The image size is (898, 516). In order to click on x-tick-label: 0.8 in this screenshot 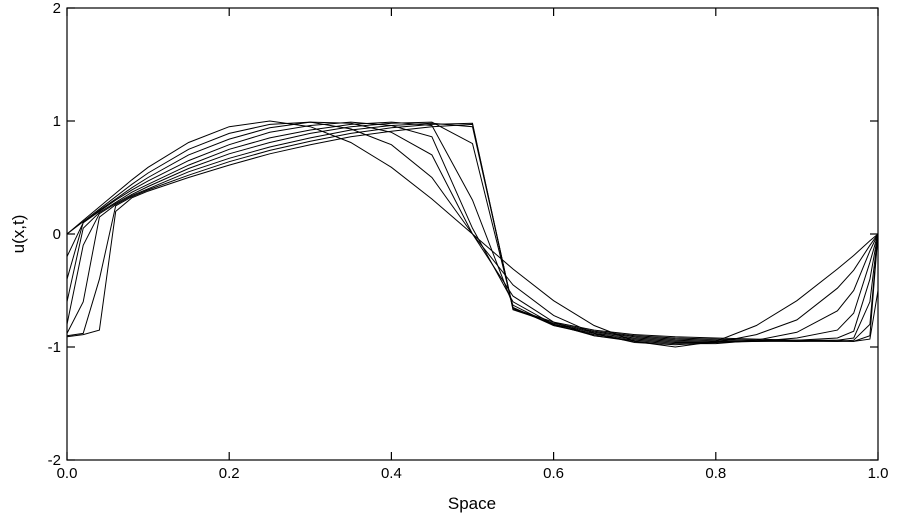, I will do `click(715, 473)`.